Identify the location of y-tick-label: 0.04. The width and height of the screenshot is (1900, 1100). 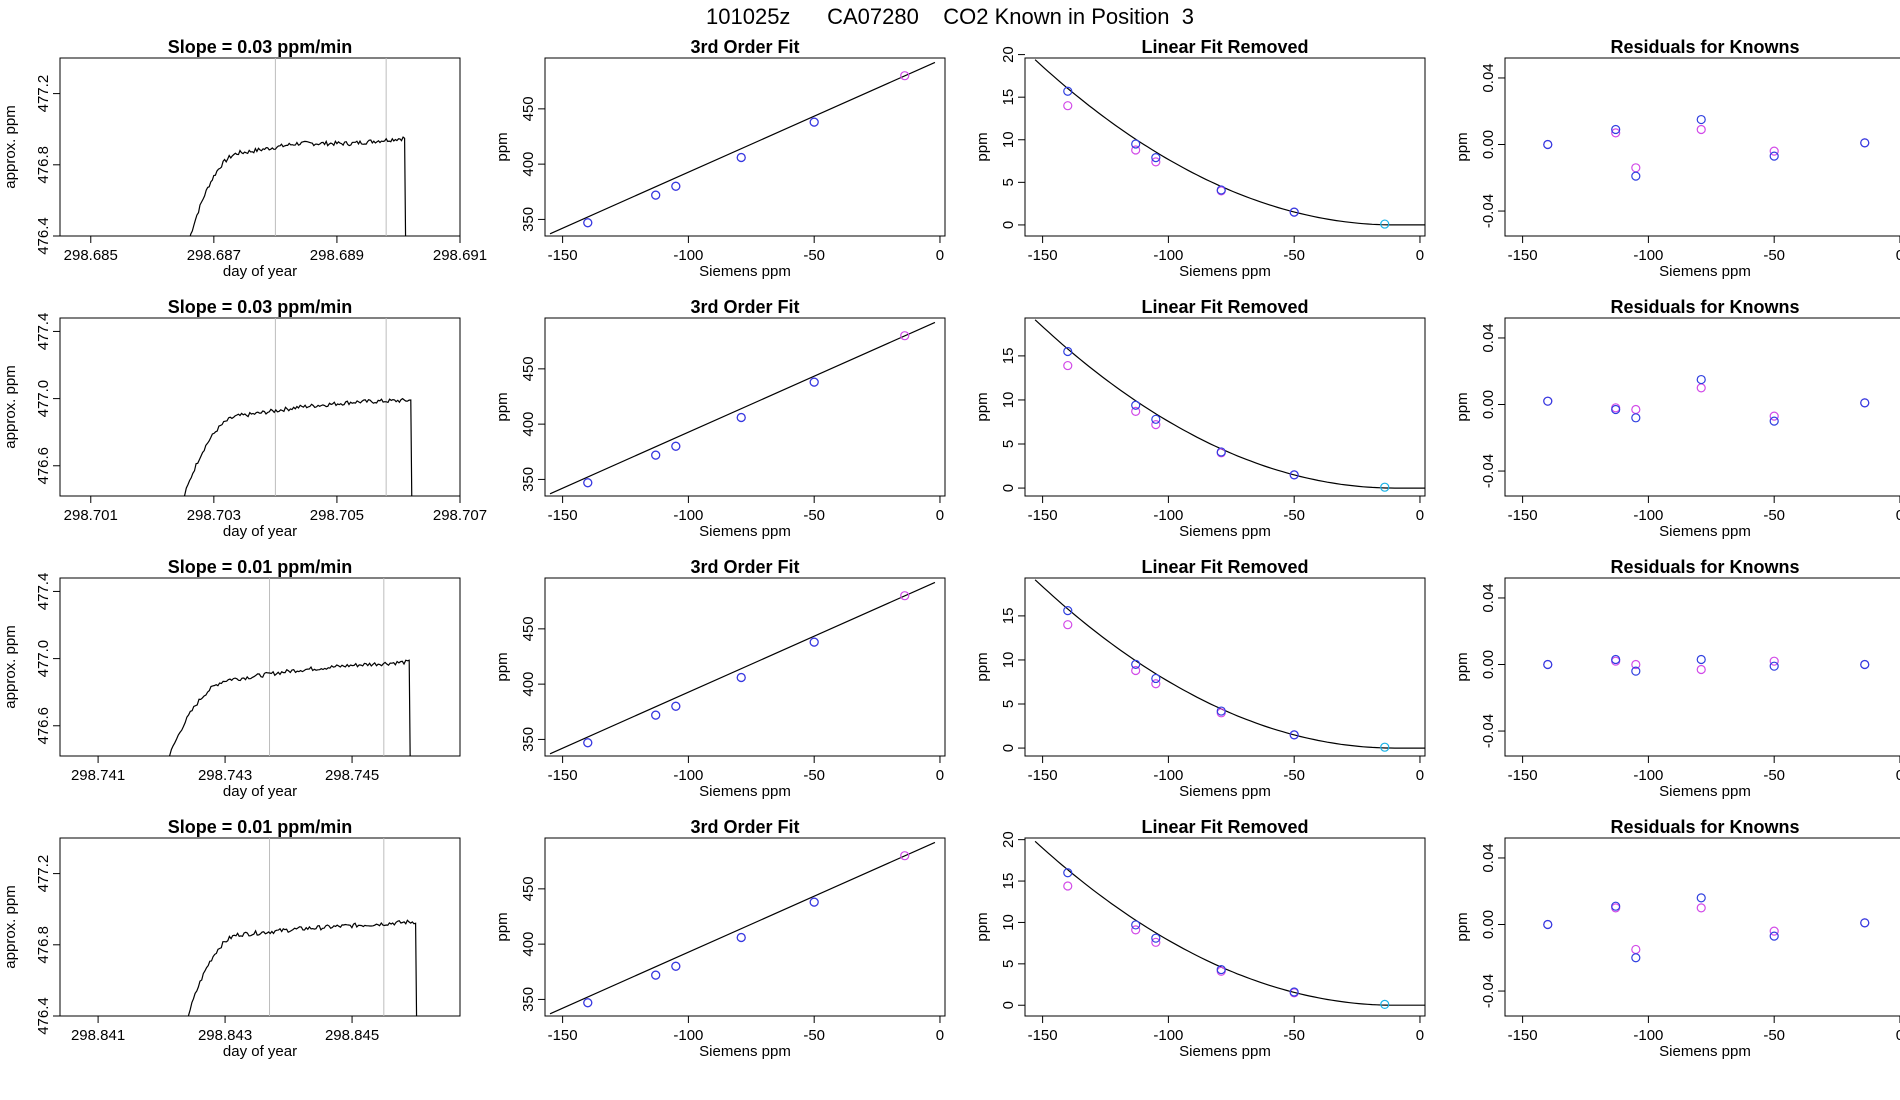
(1488, 77).